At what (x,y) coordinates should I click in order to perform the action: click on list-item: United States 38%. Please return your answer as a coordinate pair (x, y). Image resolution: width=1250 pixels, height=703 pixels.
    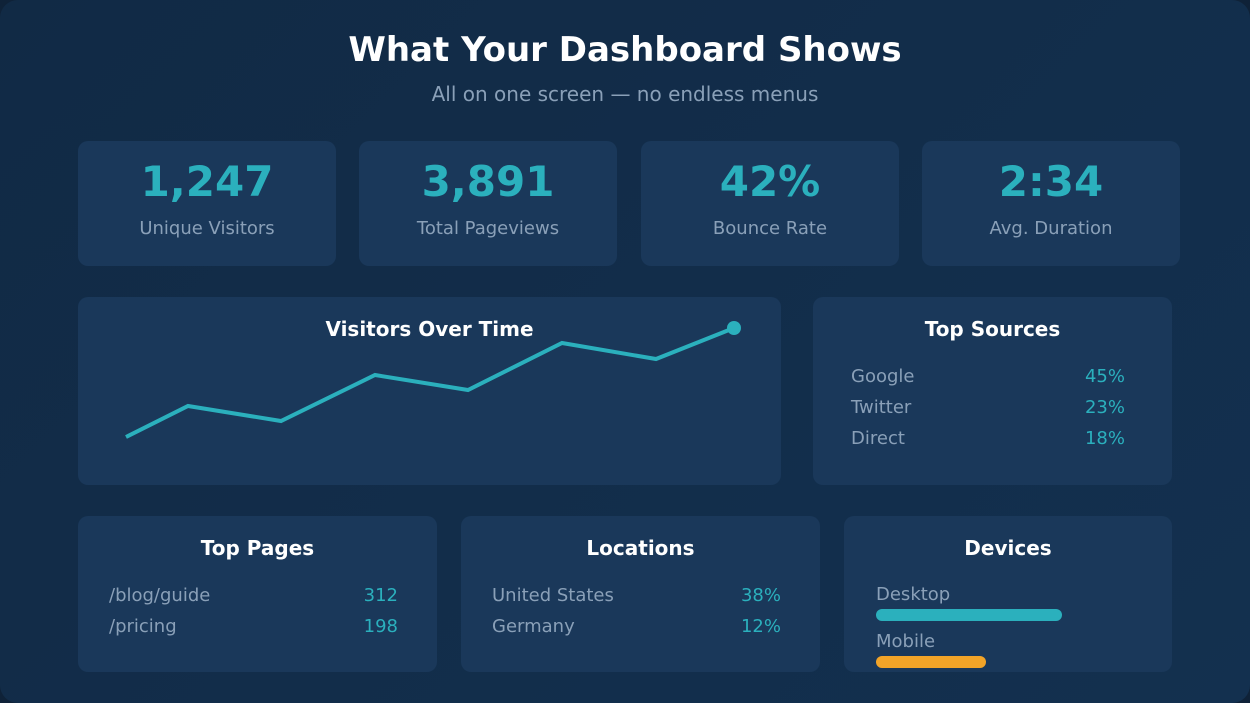
    Looking at the image, I should click on (636, 595).